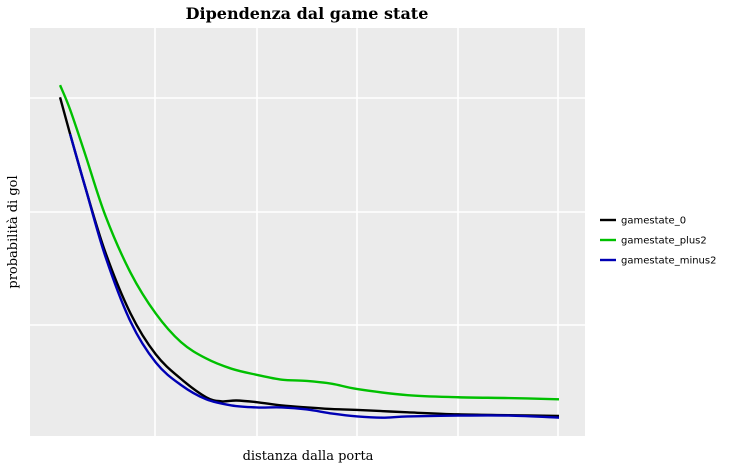 This screenshot has width=730, height=465. Describe the element at coordinates (668, 261) in the screenshot. I see `legend-label-gamestate_minus2: gamestate_minus2` at that location.